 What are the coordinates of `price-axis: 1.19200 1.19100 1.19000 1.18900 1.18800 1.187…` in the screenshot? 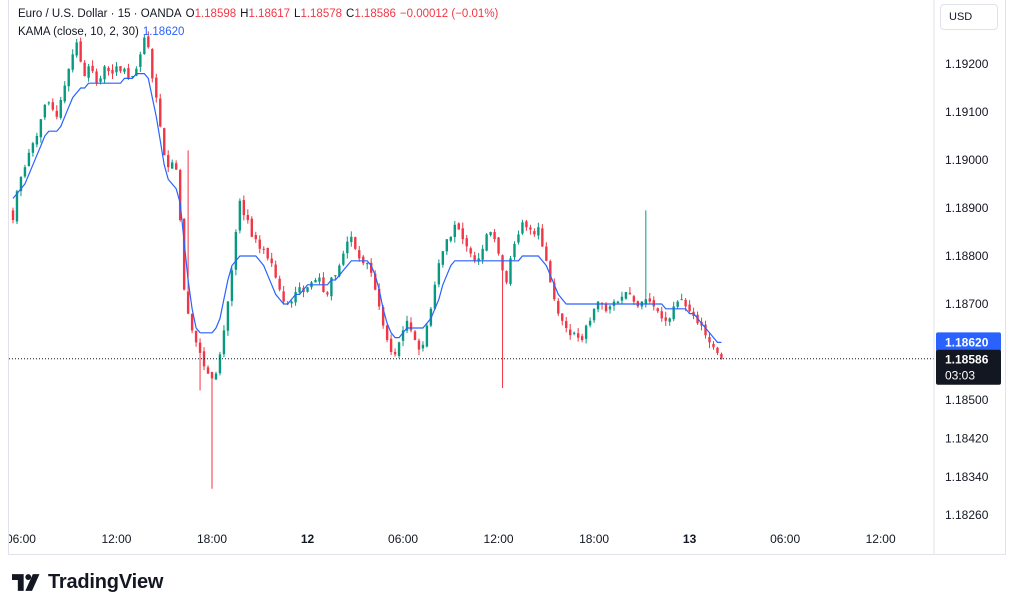 It's located at (967, 289).